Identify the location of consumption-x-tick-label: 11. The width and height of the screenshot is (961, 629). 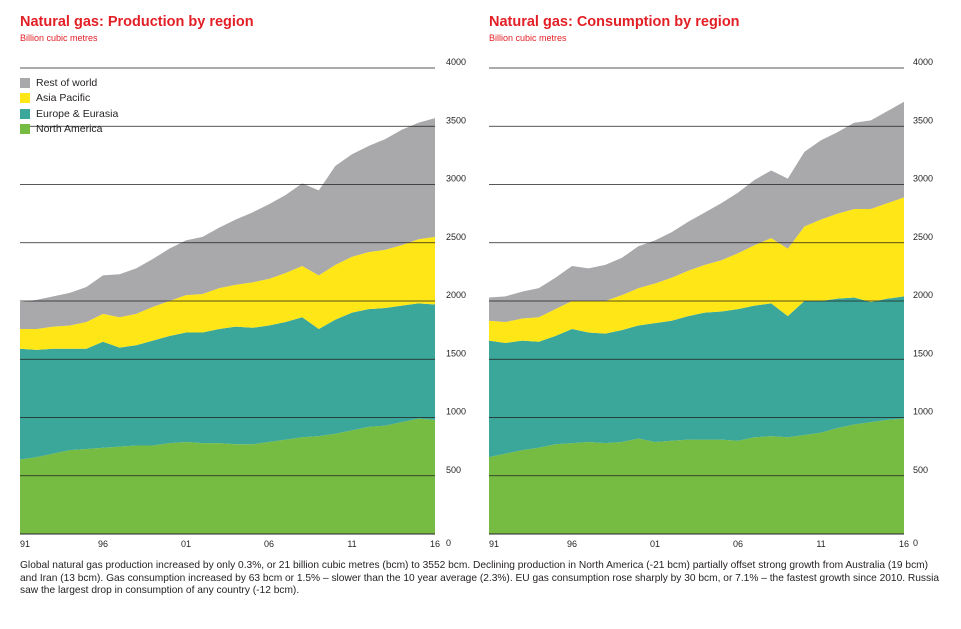
(820, 544).